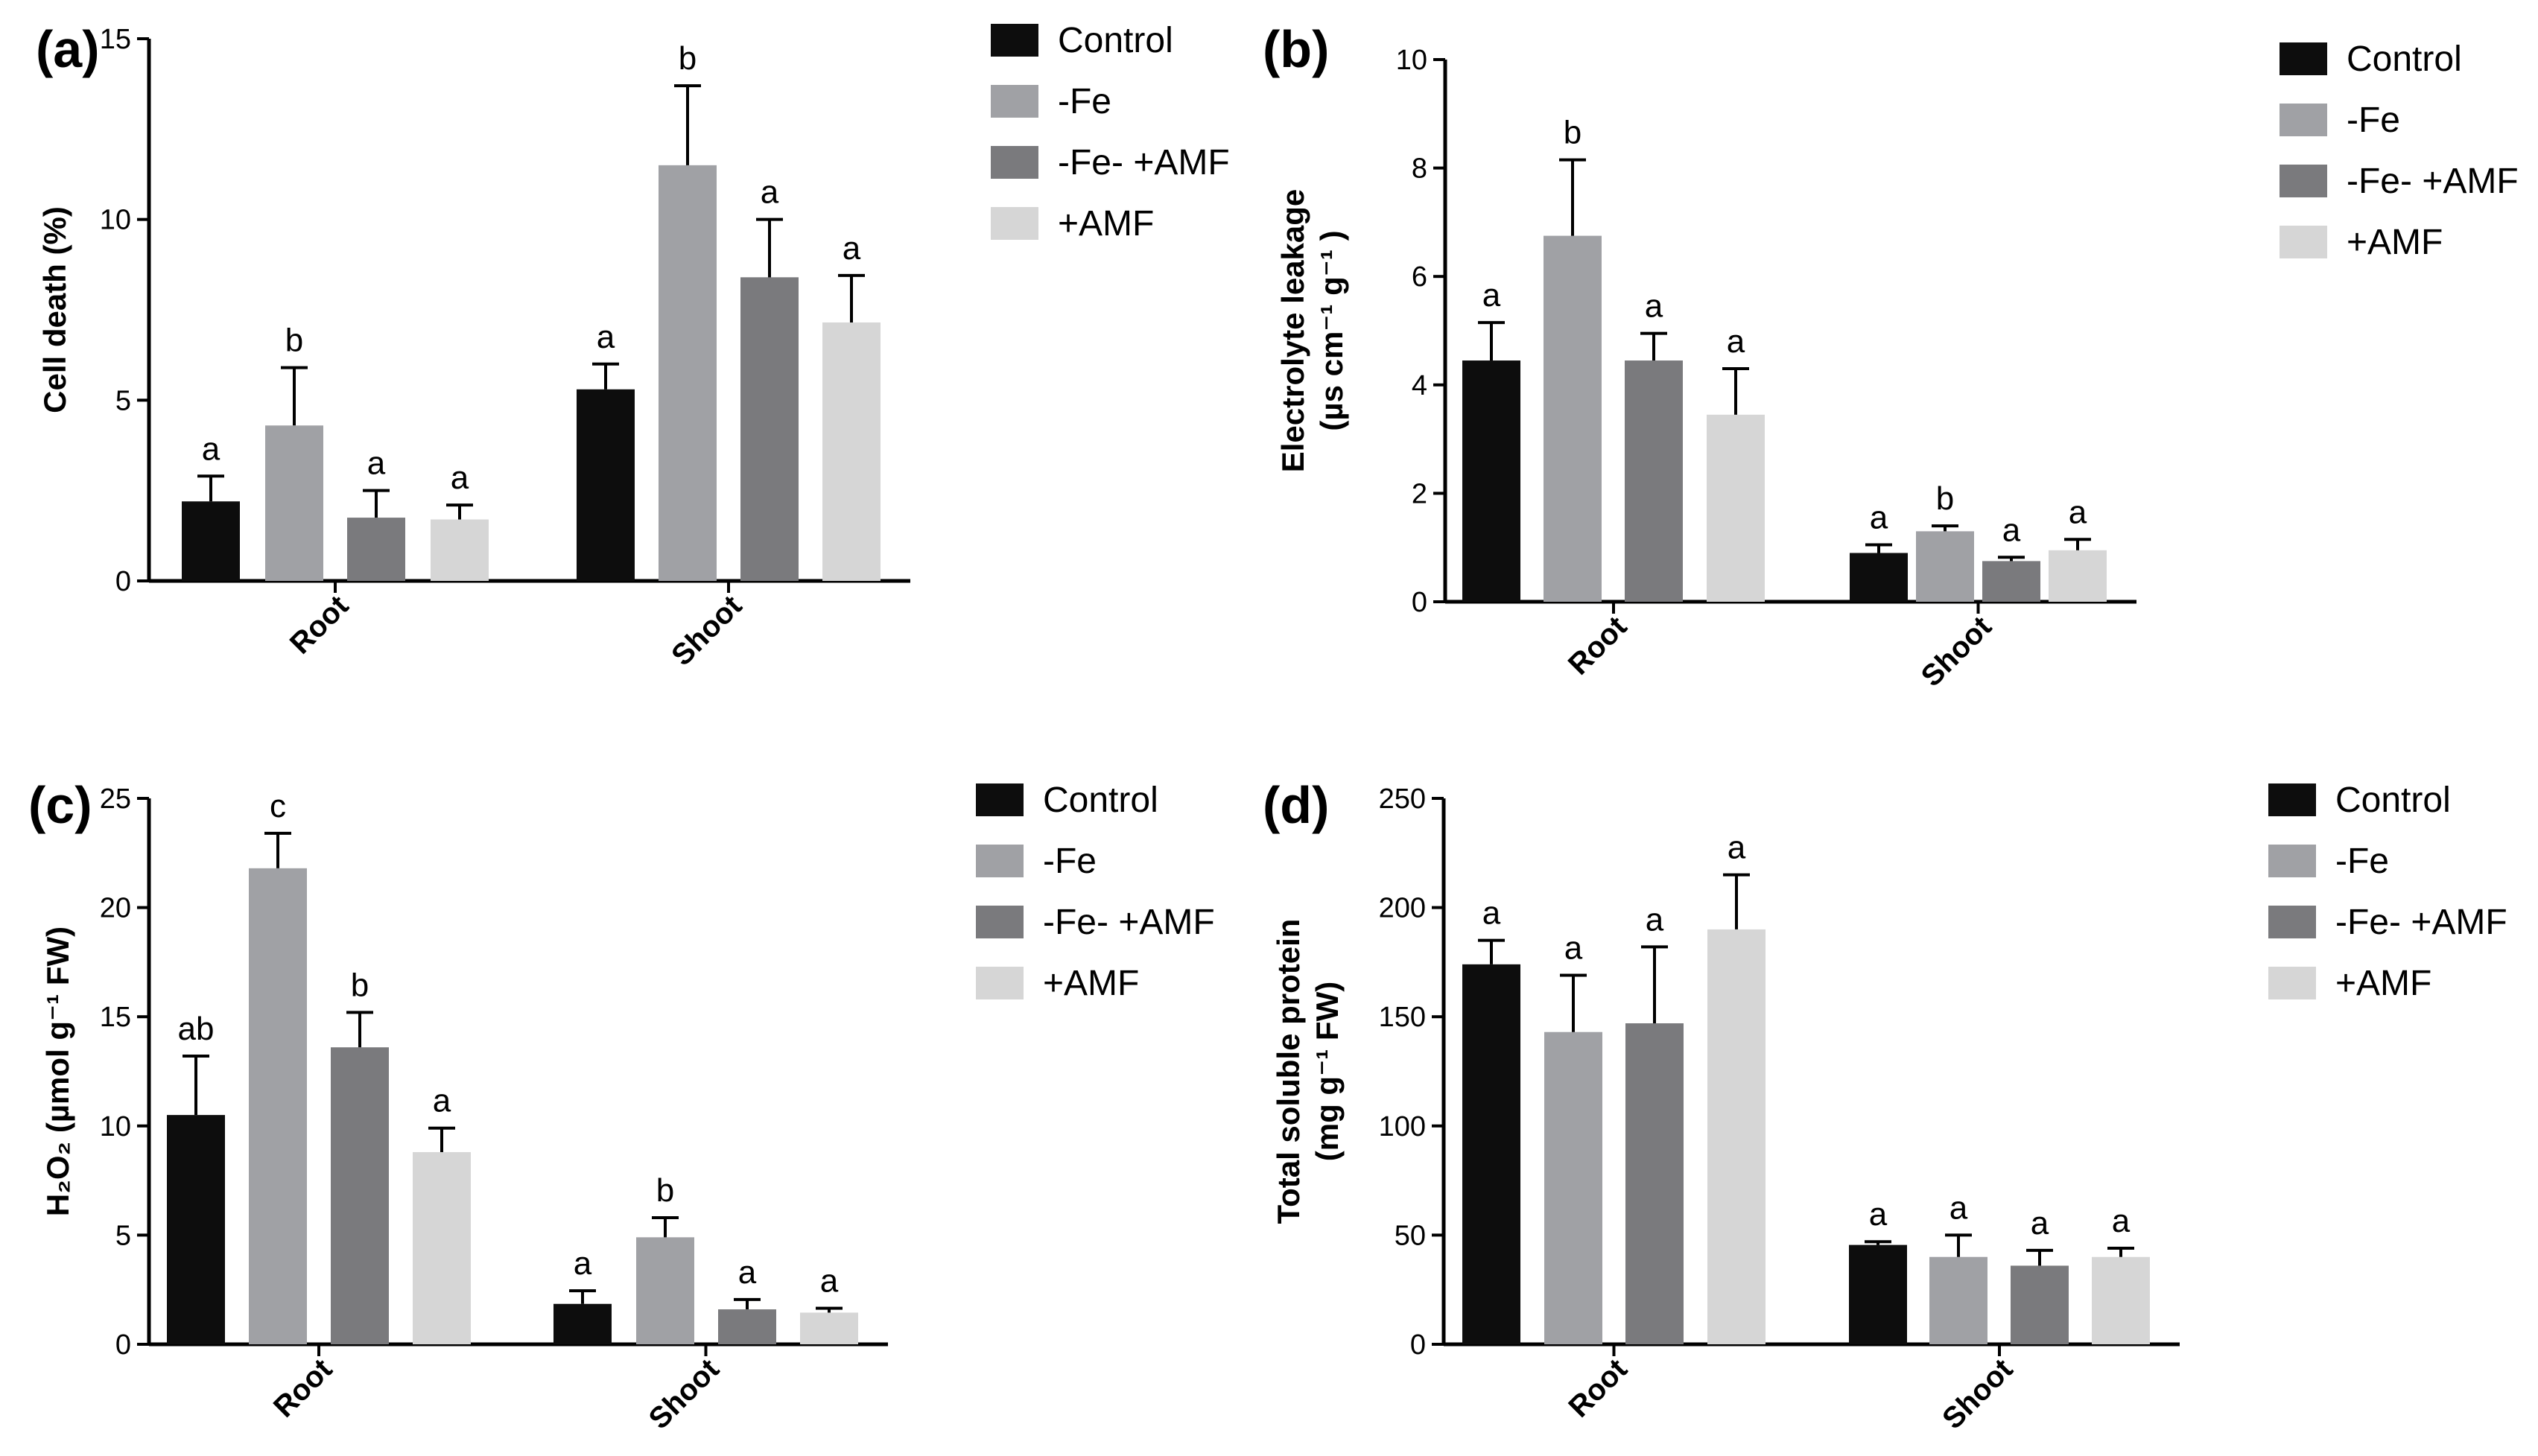  What do you see at coordinates (1327, 1071) in the screenshot?
I see `y-axis-title-units: (mg g⁻¹ FW)` at bounding box center [1327, 1071].